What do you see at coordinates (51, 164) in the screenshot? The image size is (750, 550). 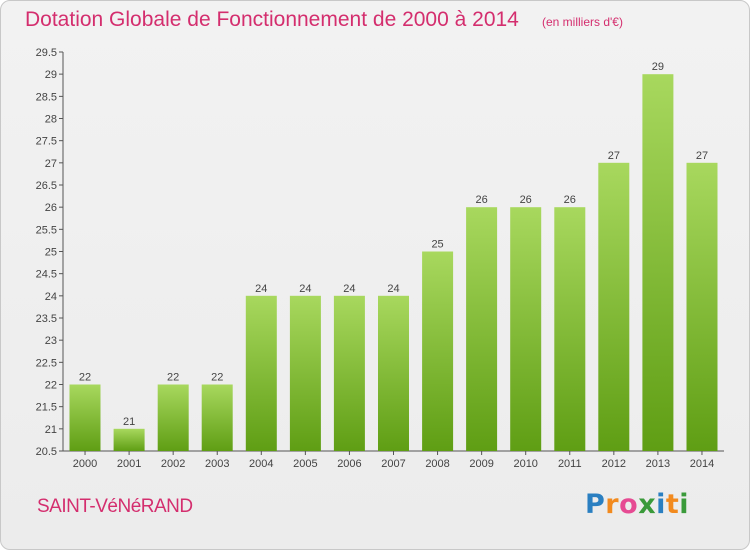 I see `y-tick-label: 27` at bounding box center [51, 164].